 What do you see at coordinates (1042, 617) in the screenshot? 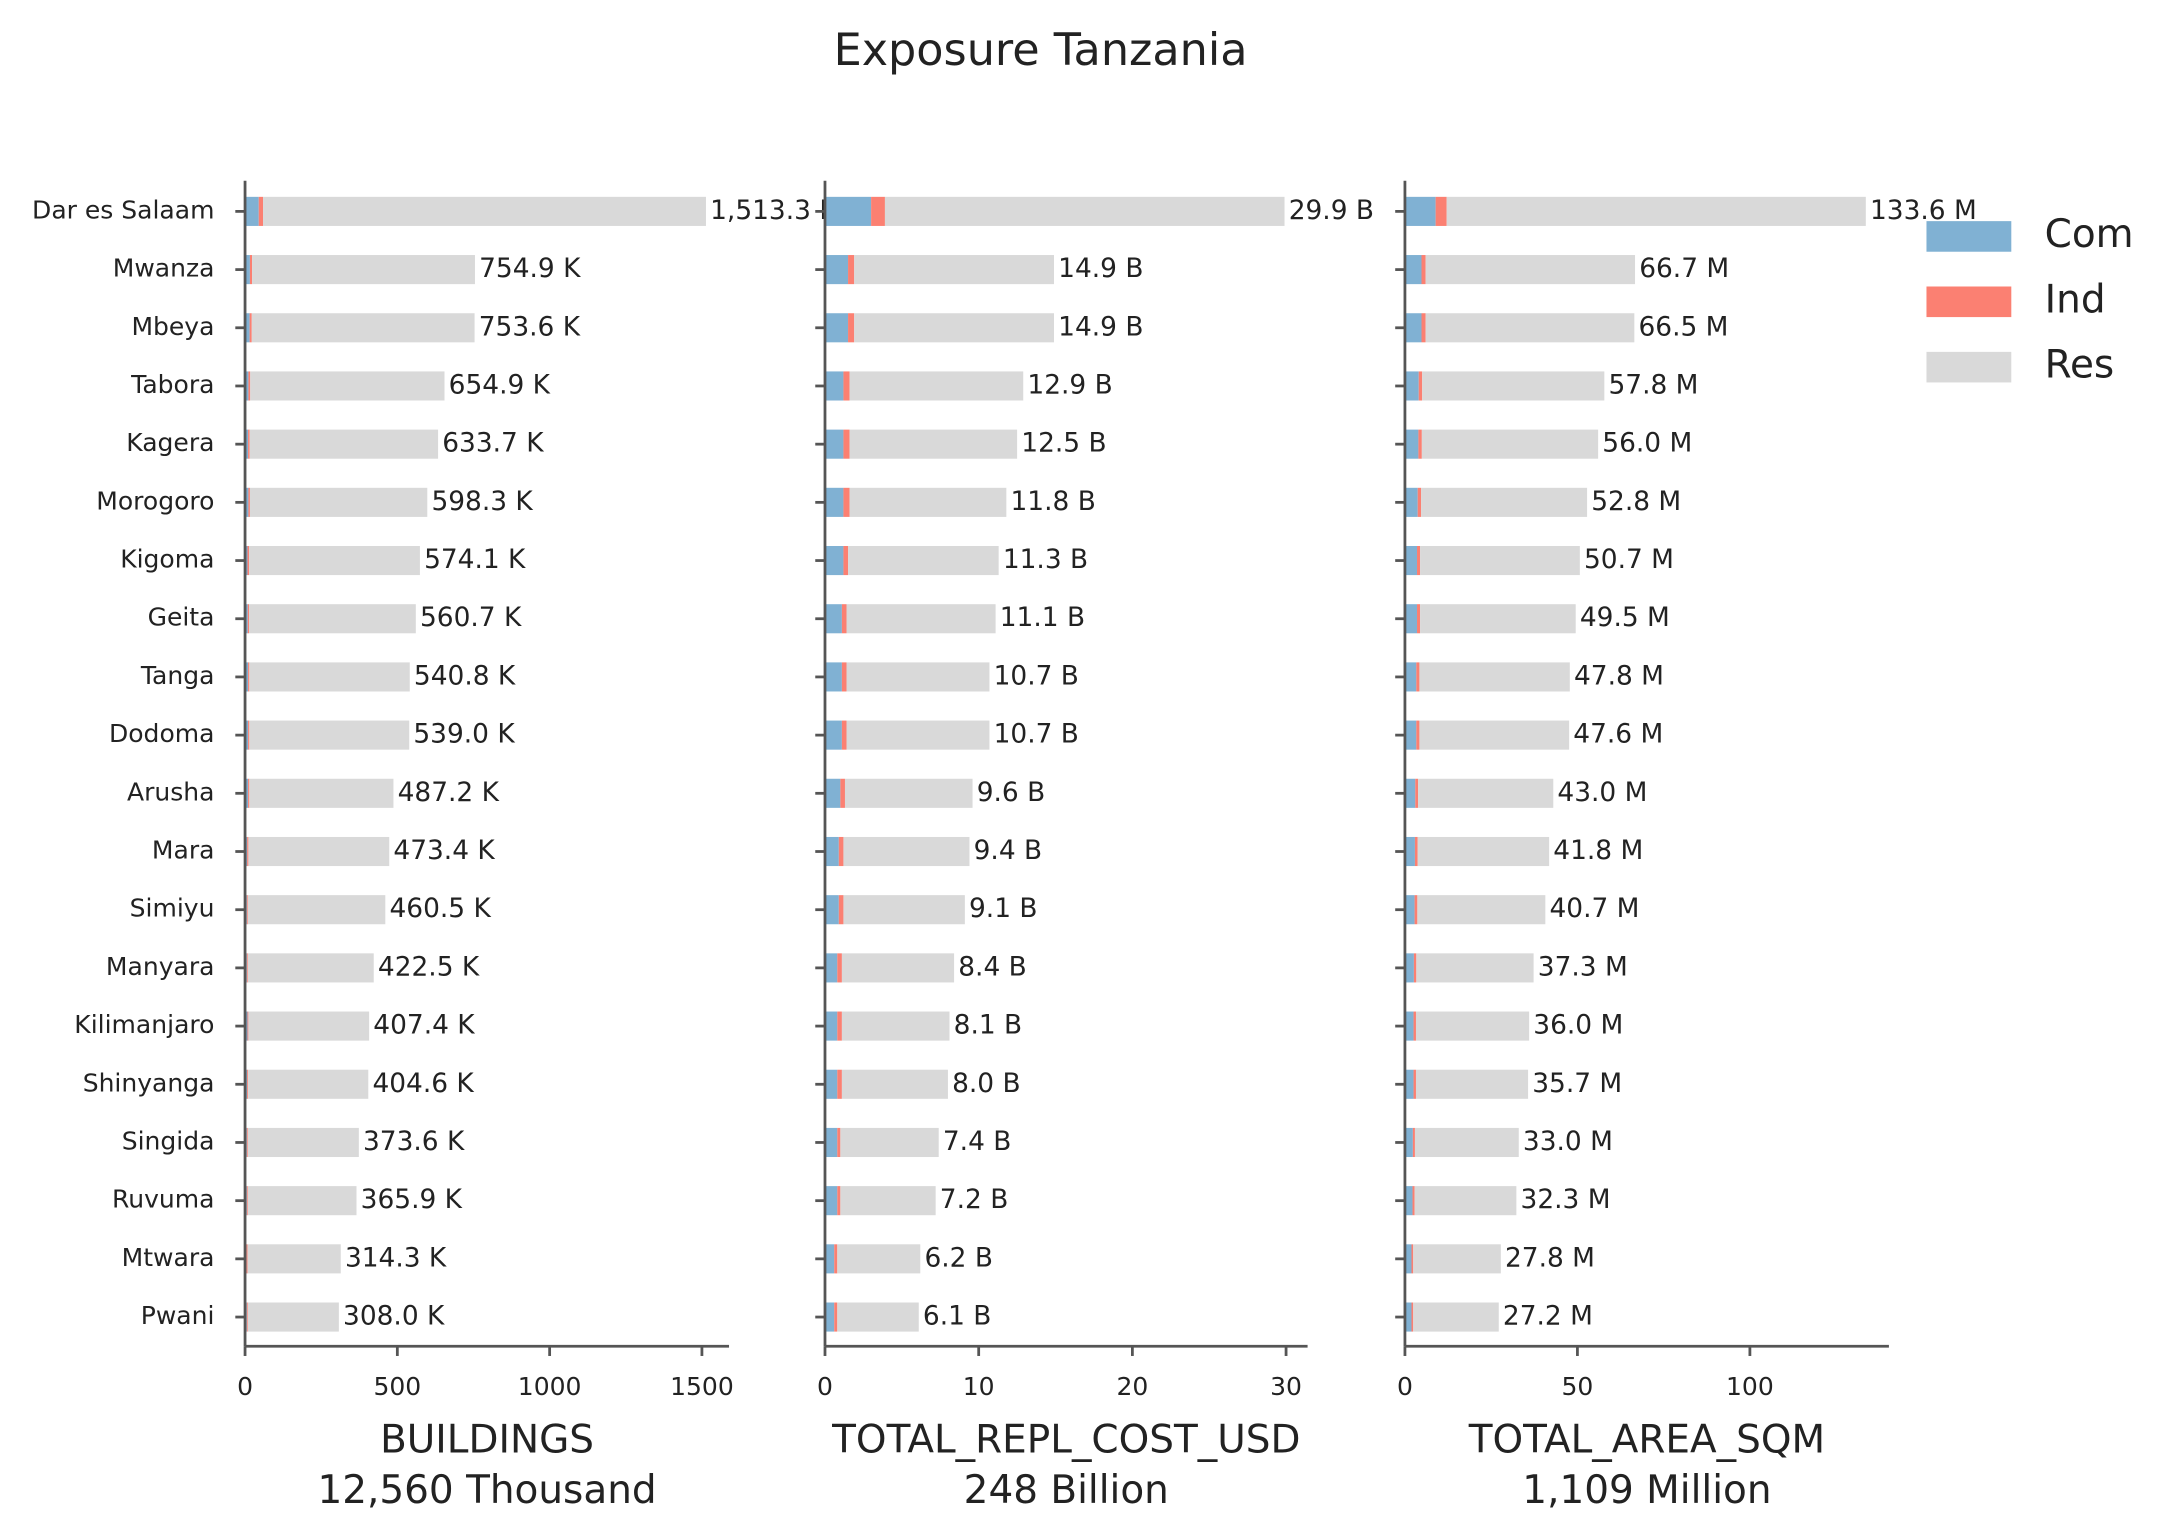
I see `value-label: 11.1 B` at bounding box center [1042, 617].